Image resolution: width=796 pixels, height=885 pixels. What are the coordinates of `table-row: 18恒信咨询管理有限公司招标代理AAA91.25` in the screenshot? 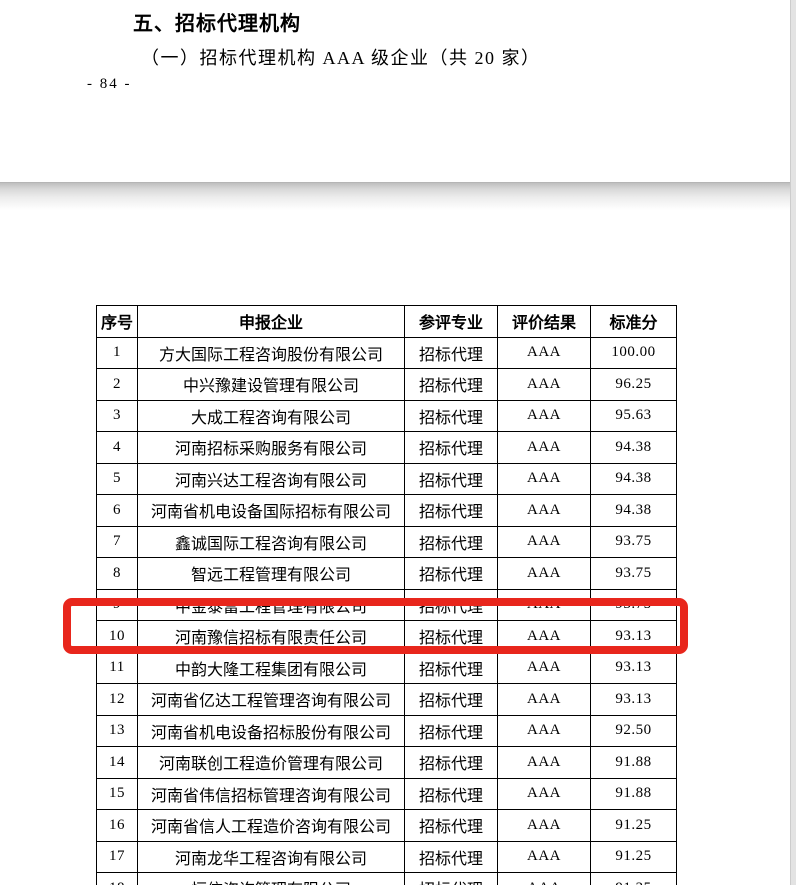 It's located at (386, 878).